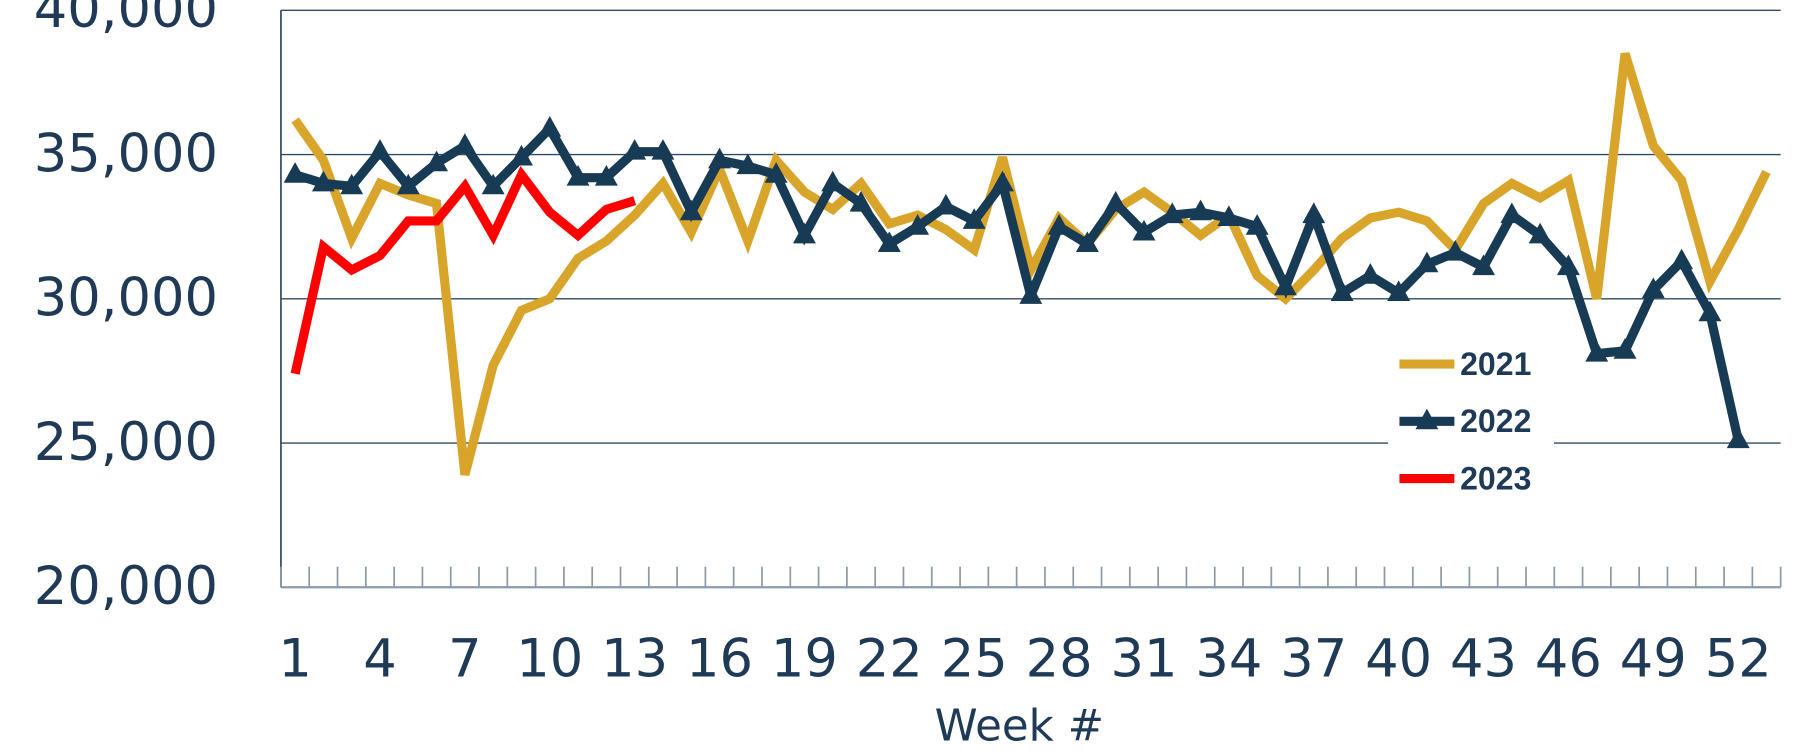 This screenshot has width=1796, height=751. Describe the element at coordinates (295, 658) in the screenshot. I see `x-tick-label: 1` at that location.